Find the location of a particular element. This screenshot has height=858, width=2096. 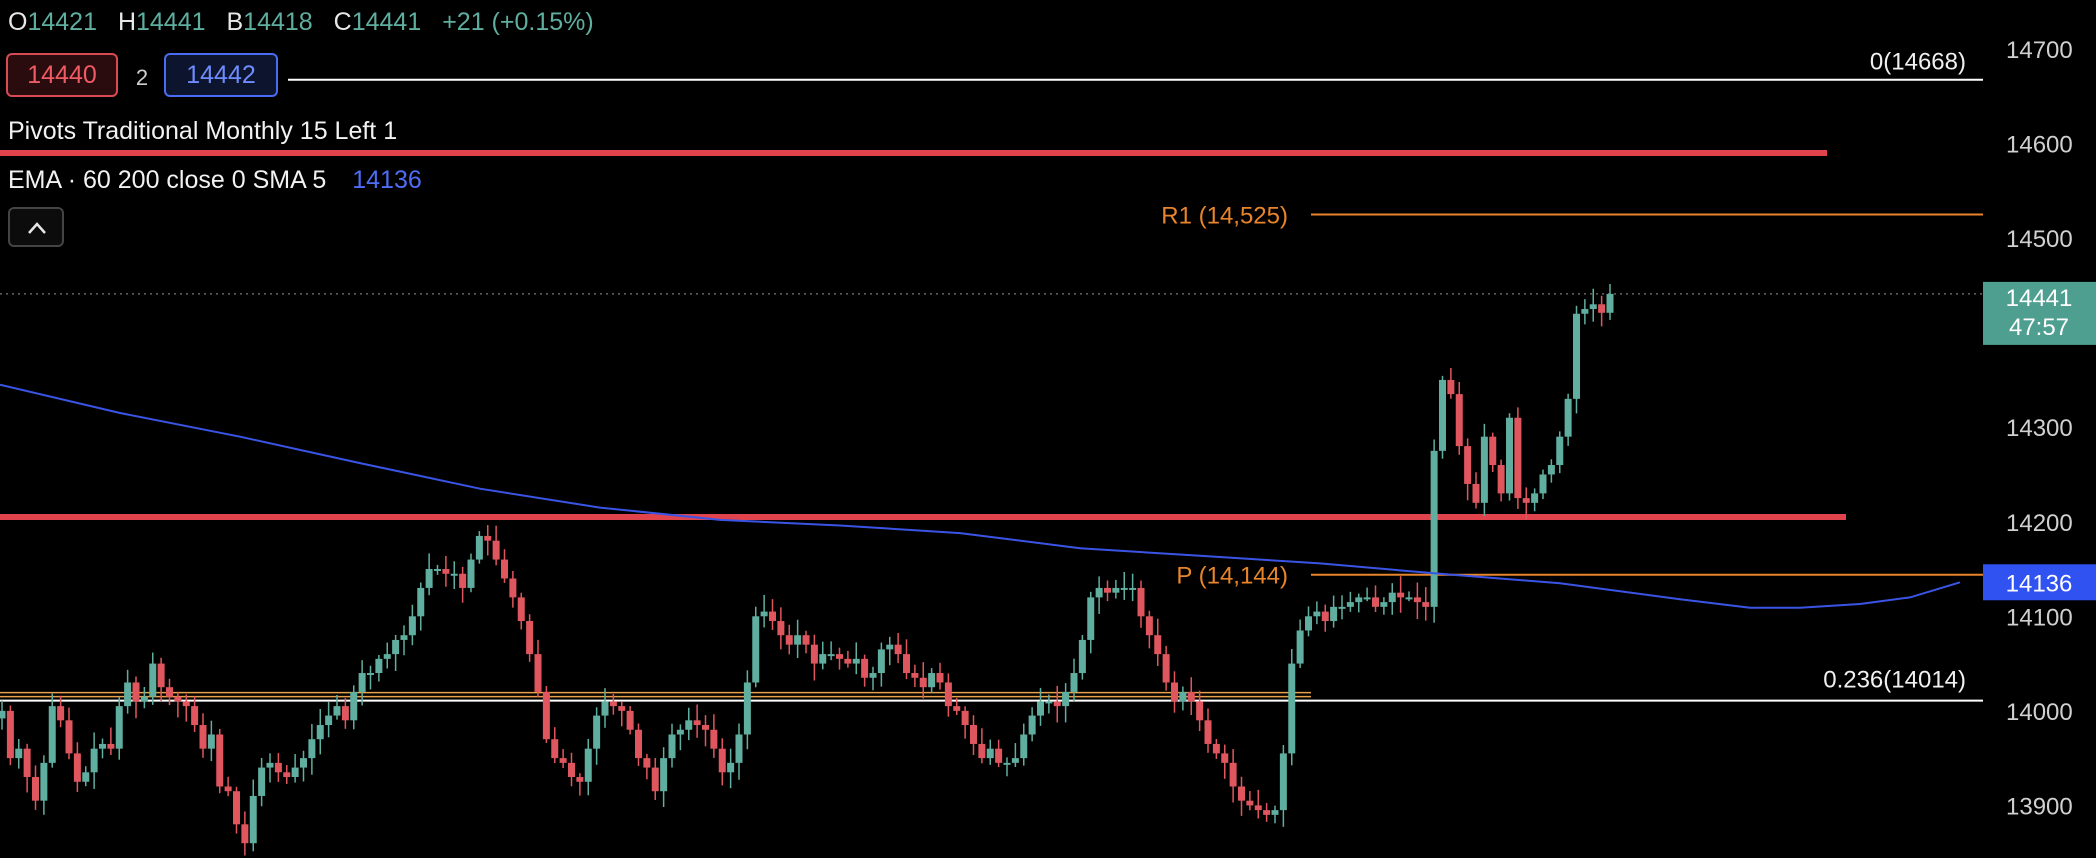

ema-indicator-row: EMA · 60 200 close 0 SMA 5 14136 is located at coordinates (215, 180).